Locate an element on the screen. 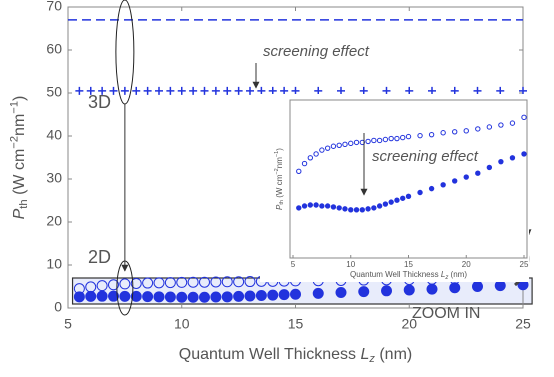 The height and width of the screenshot is (377, 554). y-label-close: ) is located at coordinates (279, 149).